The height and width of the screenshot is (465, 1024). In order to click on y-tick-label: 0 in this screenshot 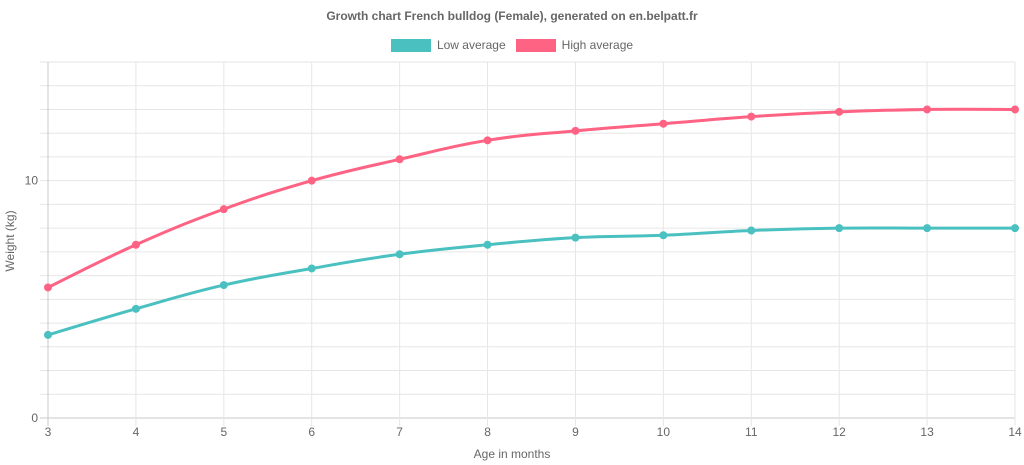, I will do `click(34, 418)`.